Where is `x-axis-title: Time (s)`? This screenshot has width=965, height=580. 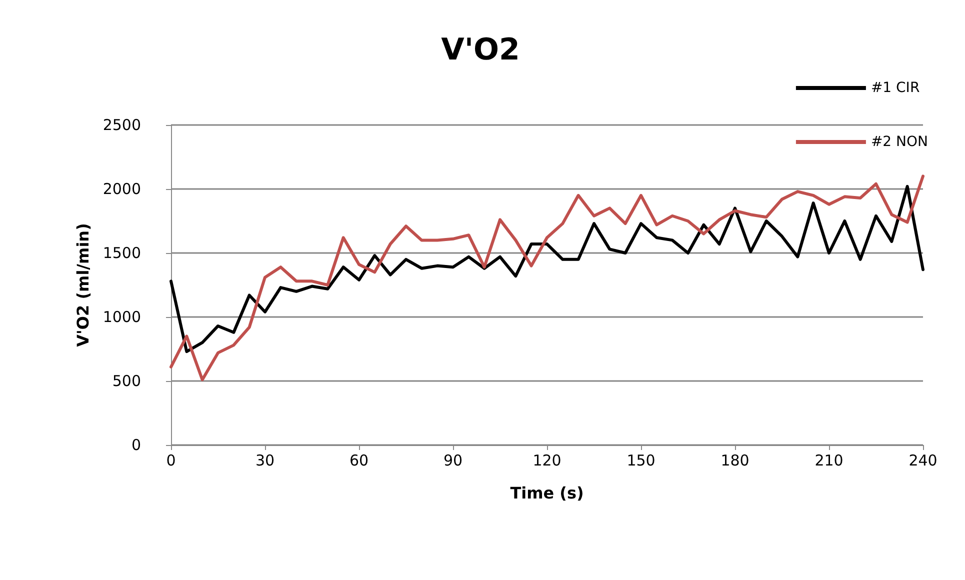 x-axis-title: Time (s) is located at coordinates (547, 493).